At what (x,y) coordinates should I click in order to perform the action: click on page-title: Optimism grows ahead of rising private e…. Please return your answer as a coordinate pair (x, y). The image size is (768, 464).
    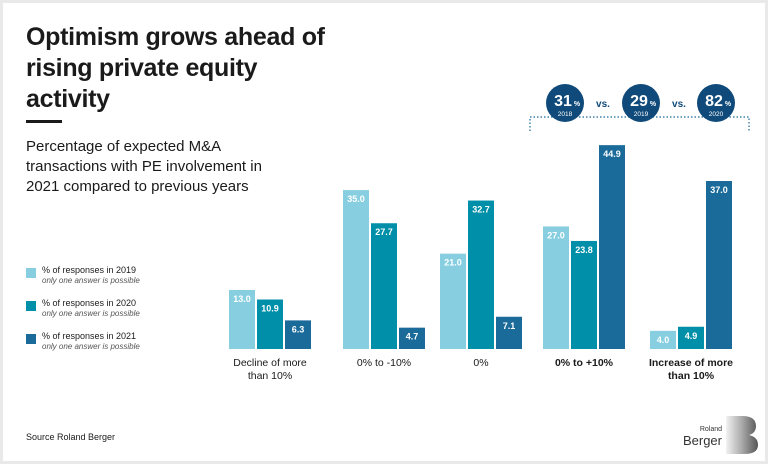
    Looking at the image, I should click on (175, 68).